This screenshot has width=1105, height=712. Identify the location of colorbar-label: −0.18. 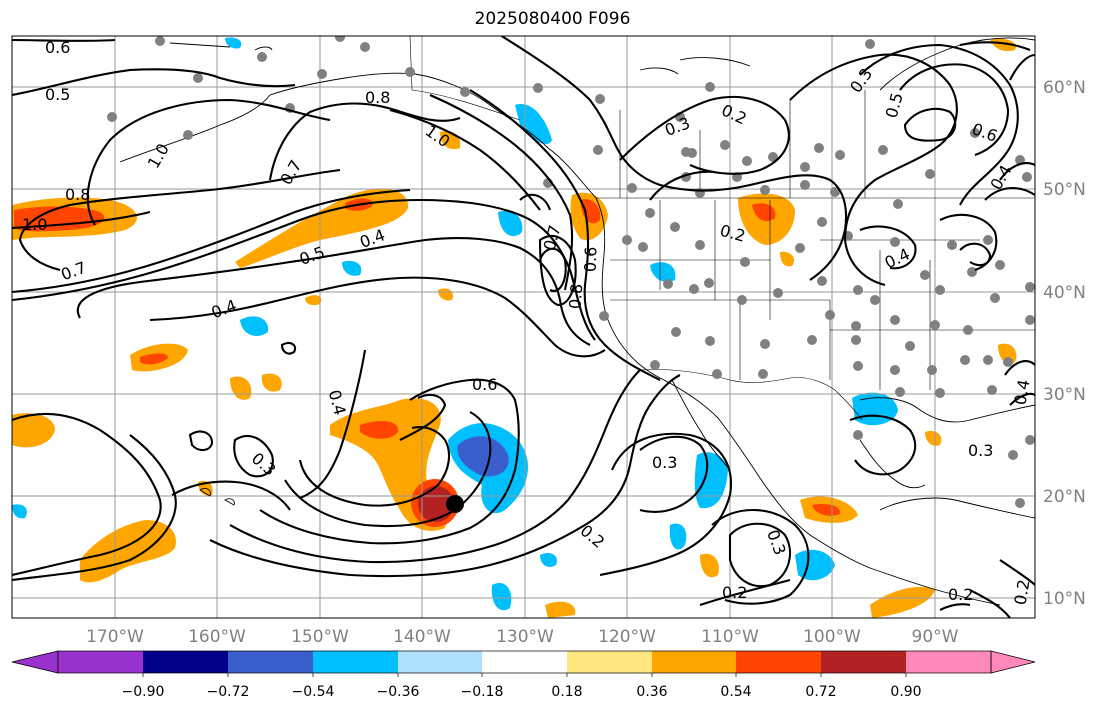
(482, 692).